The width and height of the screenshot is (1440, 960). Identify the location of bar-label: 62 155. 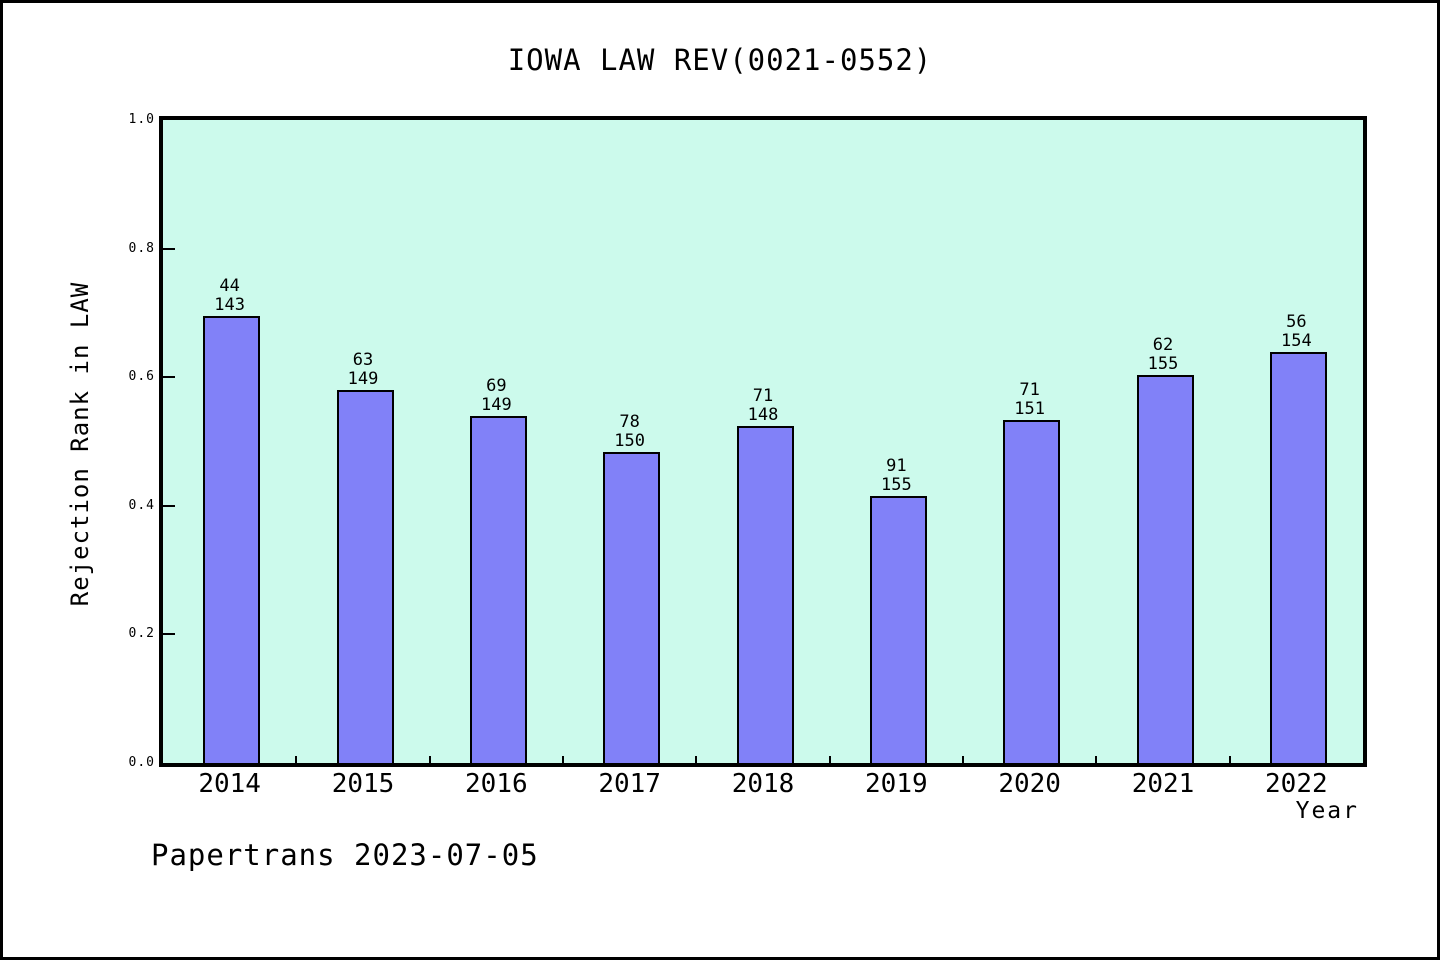
(1163, 354).